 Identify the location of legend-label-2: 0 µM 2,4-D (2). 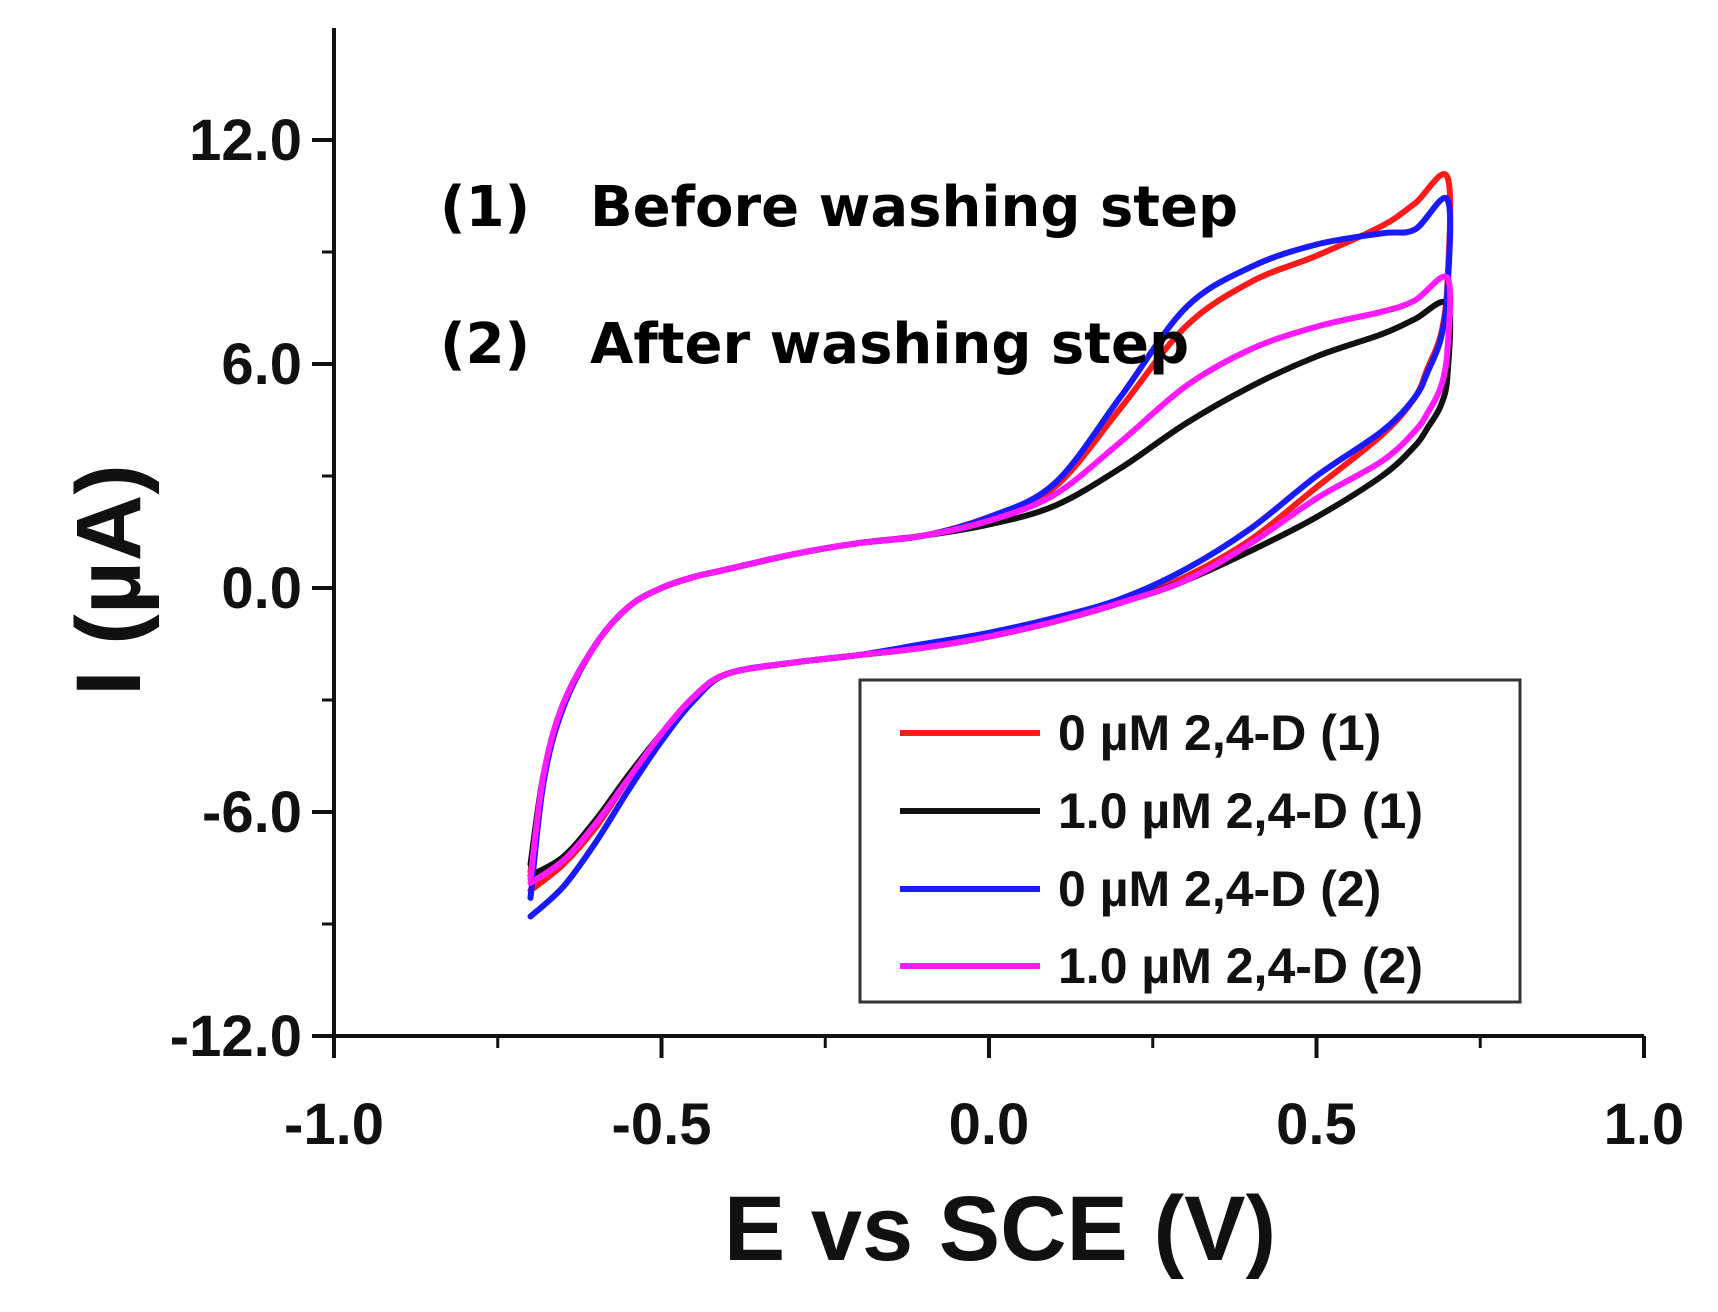
(1219, 889).